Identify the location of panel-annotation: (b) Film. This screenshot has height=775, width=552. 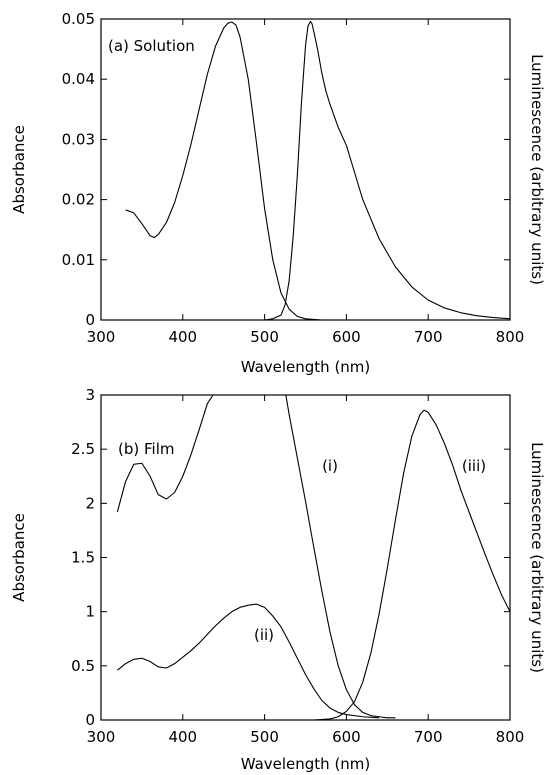
(146, 449).